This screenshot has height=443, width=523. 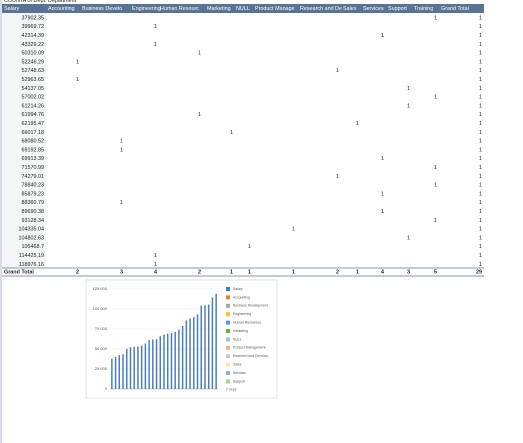 I want to click on legend-more: 2 more, so click(x=231, y=390).